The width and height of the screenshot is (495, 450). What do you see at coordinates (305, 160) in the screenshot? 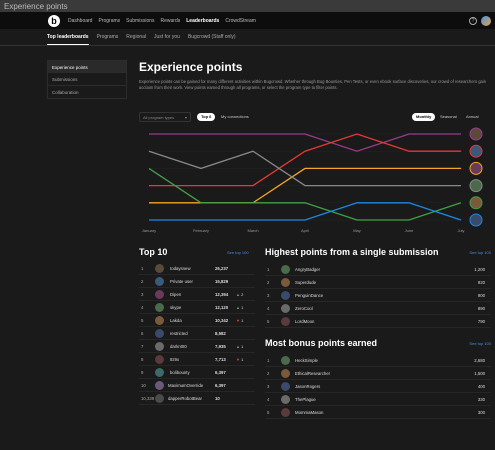
I see `series-line` at bounding box center [305, 160].